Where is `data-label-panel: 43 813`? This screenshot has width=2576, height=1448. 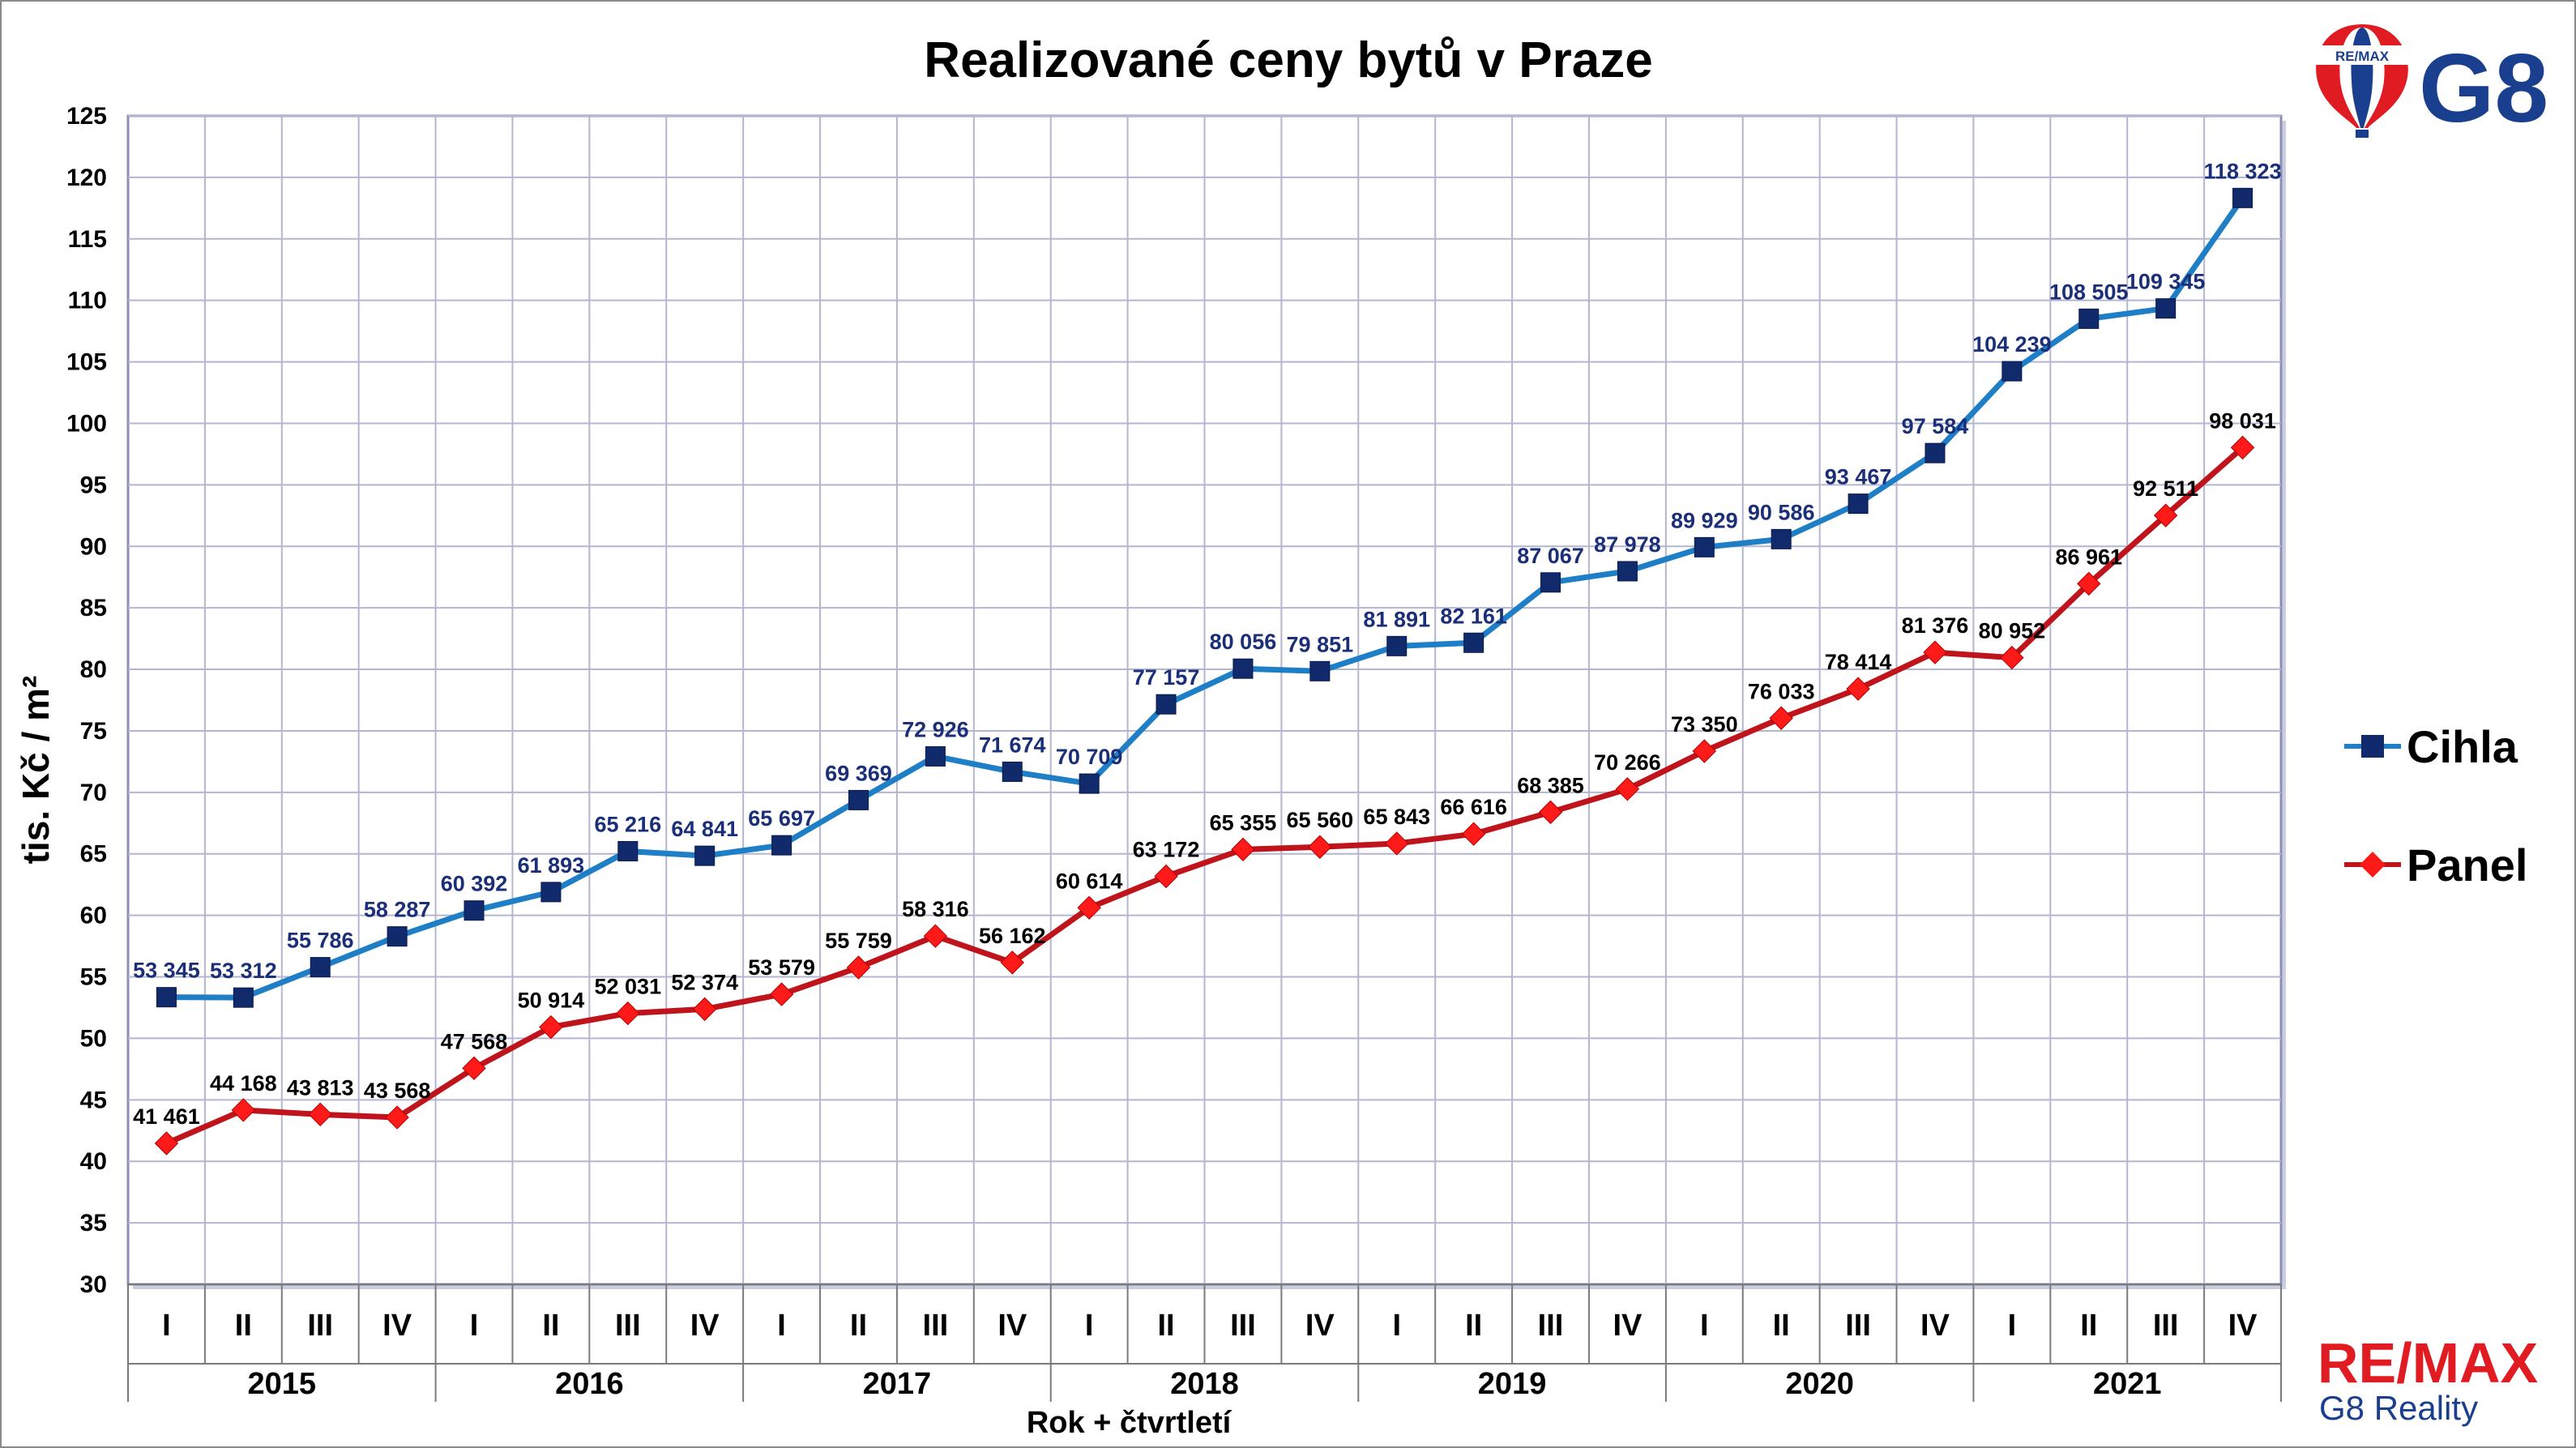 data-label-panel: 43 813 is located at coordinates (320, 1087).